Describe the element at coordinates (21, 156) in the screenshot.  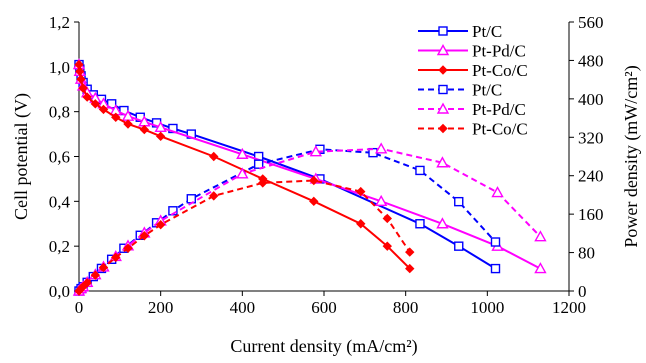
I see `y-left-axis-title: Cell potential (V)` at that location.